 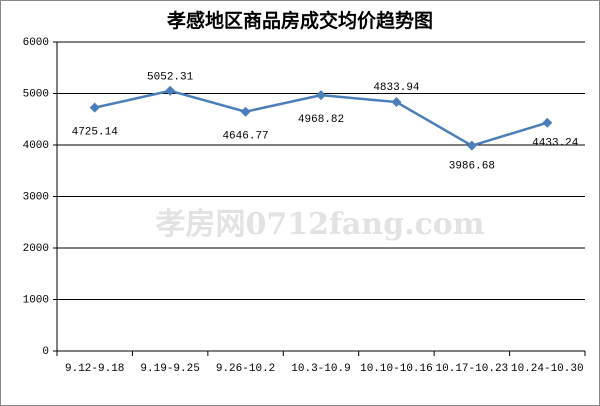 I want to click on data-label: 4725.14, so click(x=95, y=133).